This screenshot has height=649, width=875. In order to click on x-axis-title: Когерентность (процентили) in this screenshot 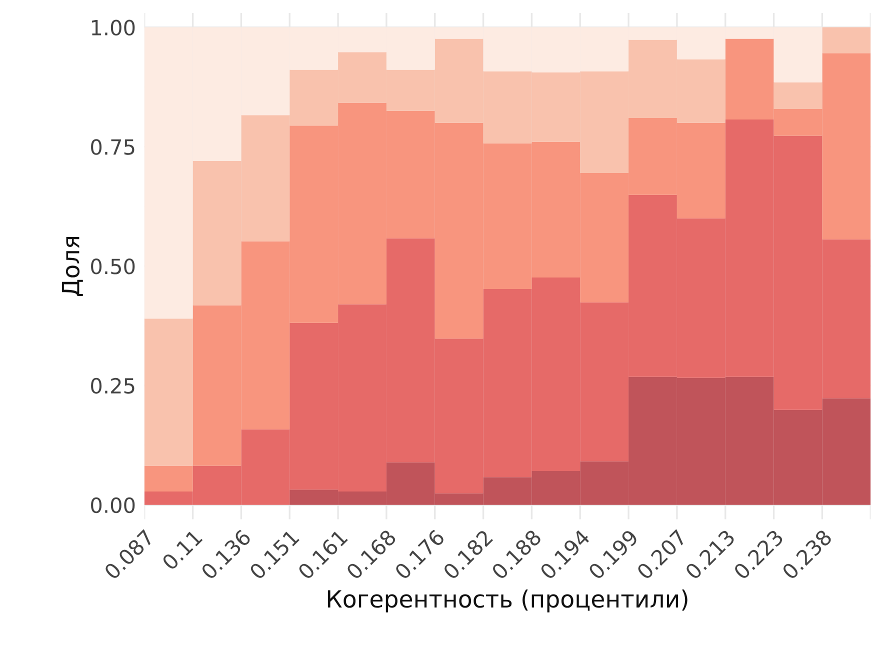, I will do `click(508, 601)`.